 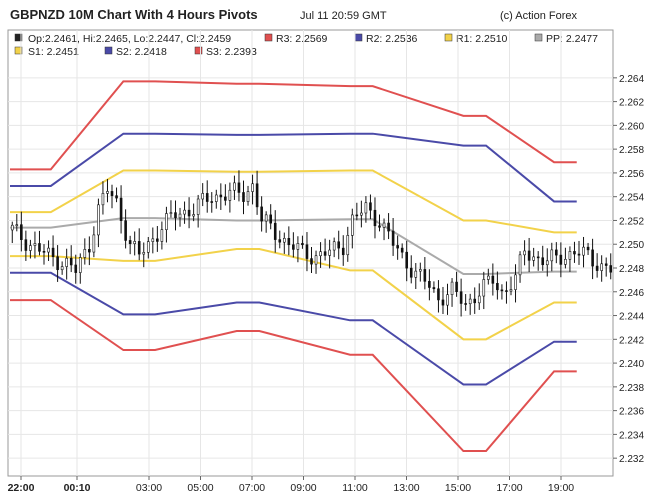 I want to click on y-tick-label: 2.264, so click(x=631, y=79).